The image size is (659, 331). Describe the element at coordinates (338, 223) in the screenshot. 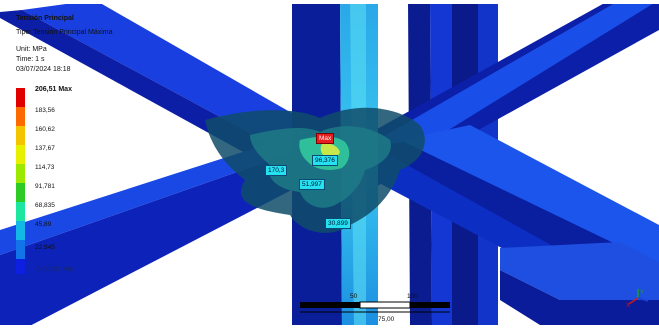

I see `probe-tag: 30,899` at that location.